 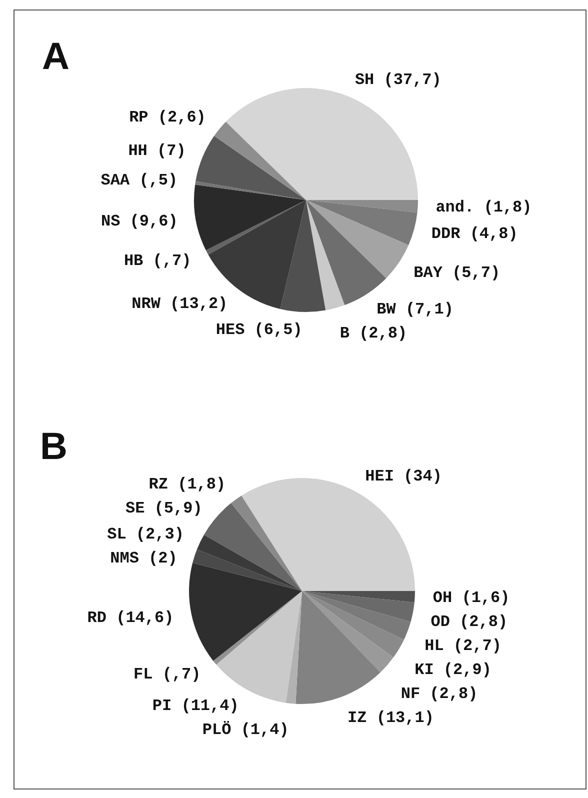 What do you see at coordinates (157, 151) in the screenshot?
I see `slice-label: HH (7)` at bounding box center [157, 151].